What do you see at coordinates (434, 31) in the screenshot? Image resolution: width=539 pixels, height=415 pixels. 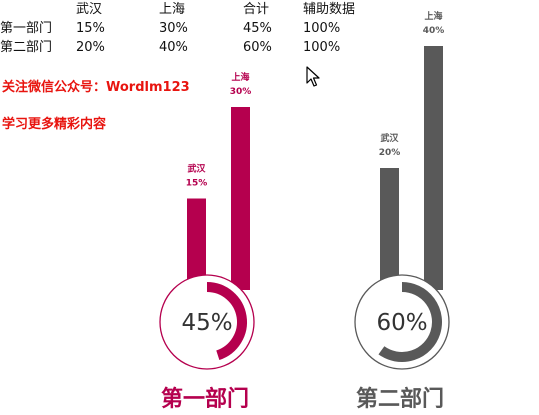 I see `bar-value-label: 40%` at bounding box center [434, 31].